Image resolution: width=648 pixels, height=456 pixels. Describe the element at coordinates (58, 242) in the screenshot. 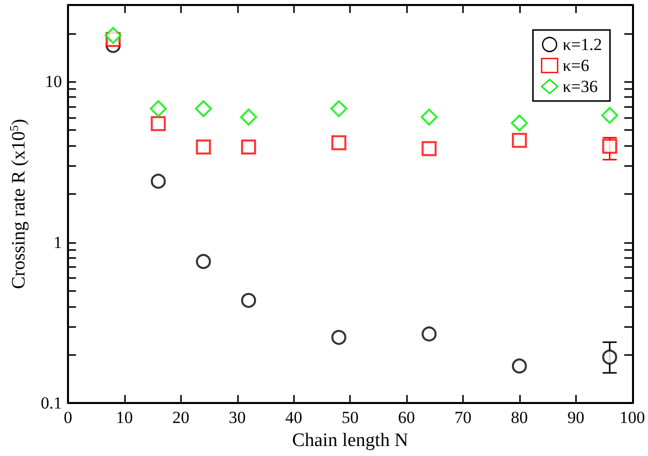

I see `y-tick-label: 1` at that location.